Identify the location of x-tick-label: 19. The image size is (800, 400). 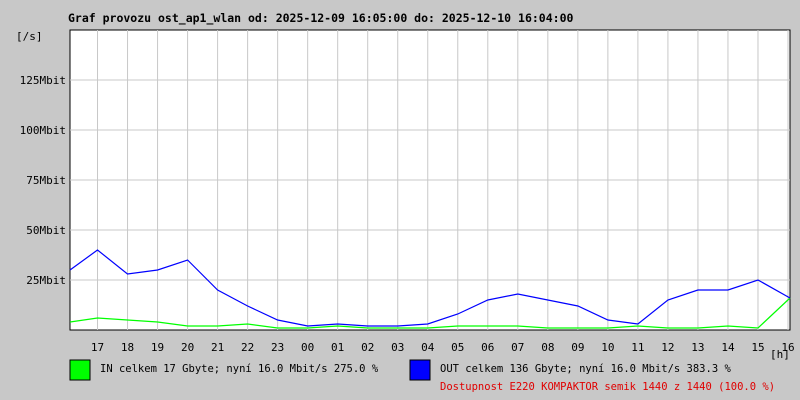
(157, 347).